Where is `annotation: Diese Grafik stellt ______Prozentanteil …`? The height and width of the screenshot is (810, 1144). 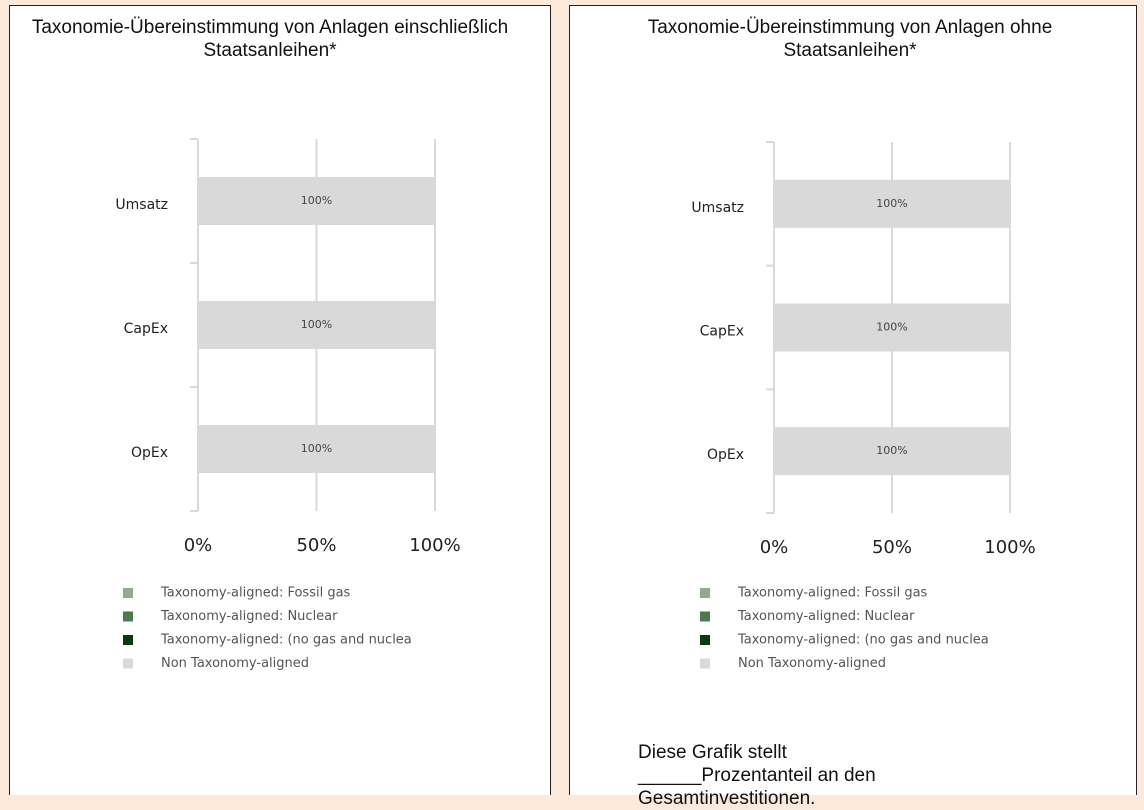 annotation: Diese Grafik stellt ______Prozentanteil … is located at coordinates (757, 775).